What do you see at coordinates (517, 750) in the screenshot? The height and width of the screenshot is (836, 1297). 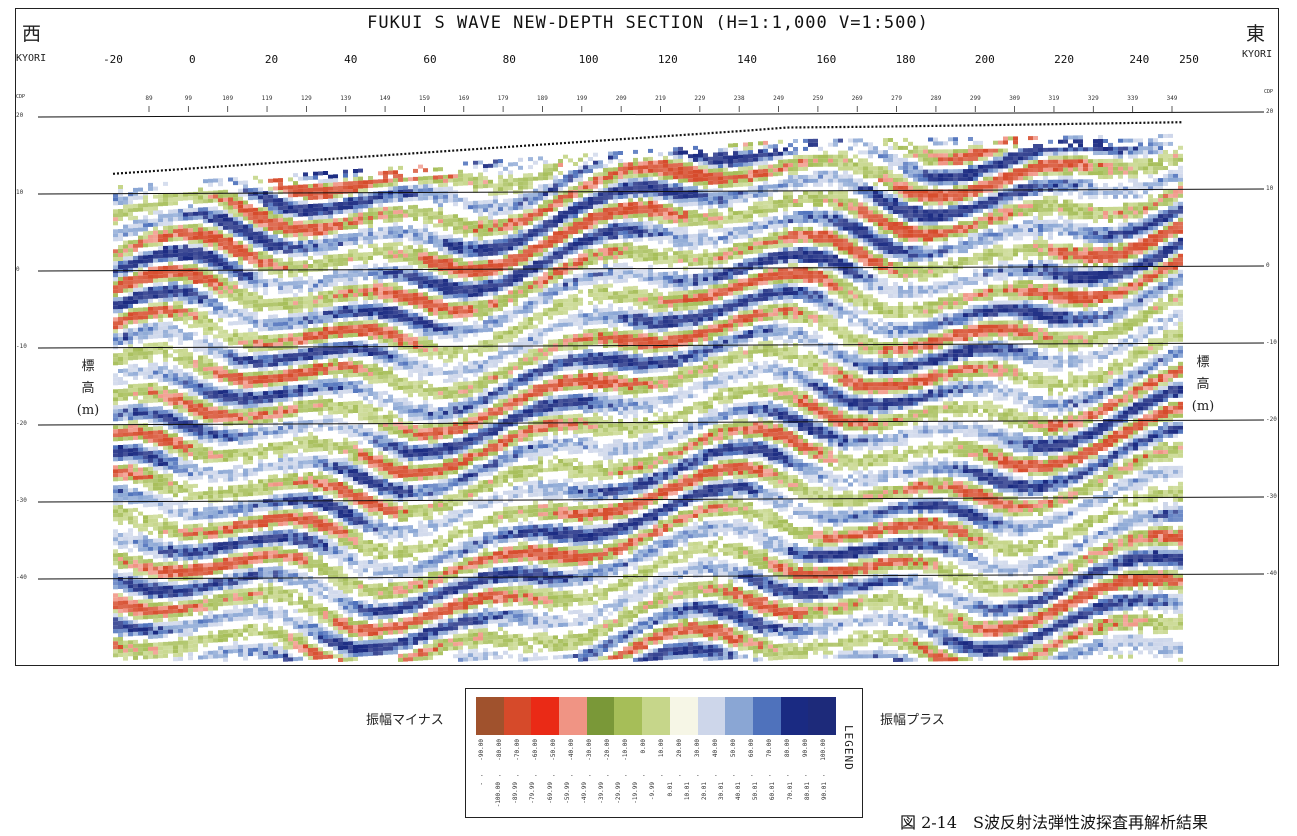 I see `legend-upper-value-2: -70.00` at bounding box center [517, 750].